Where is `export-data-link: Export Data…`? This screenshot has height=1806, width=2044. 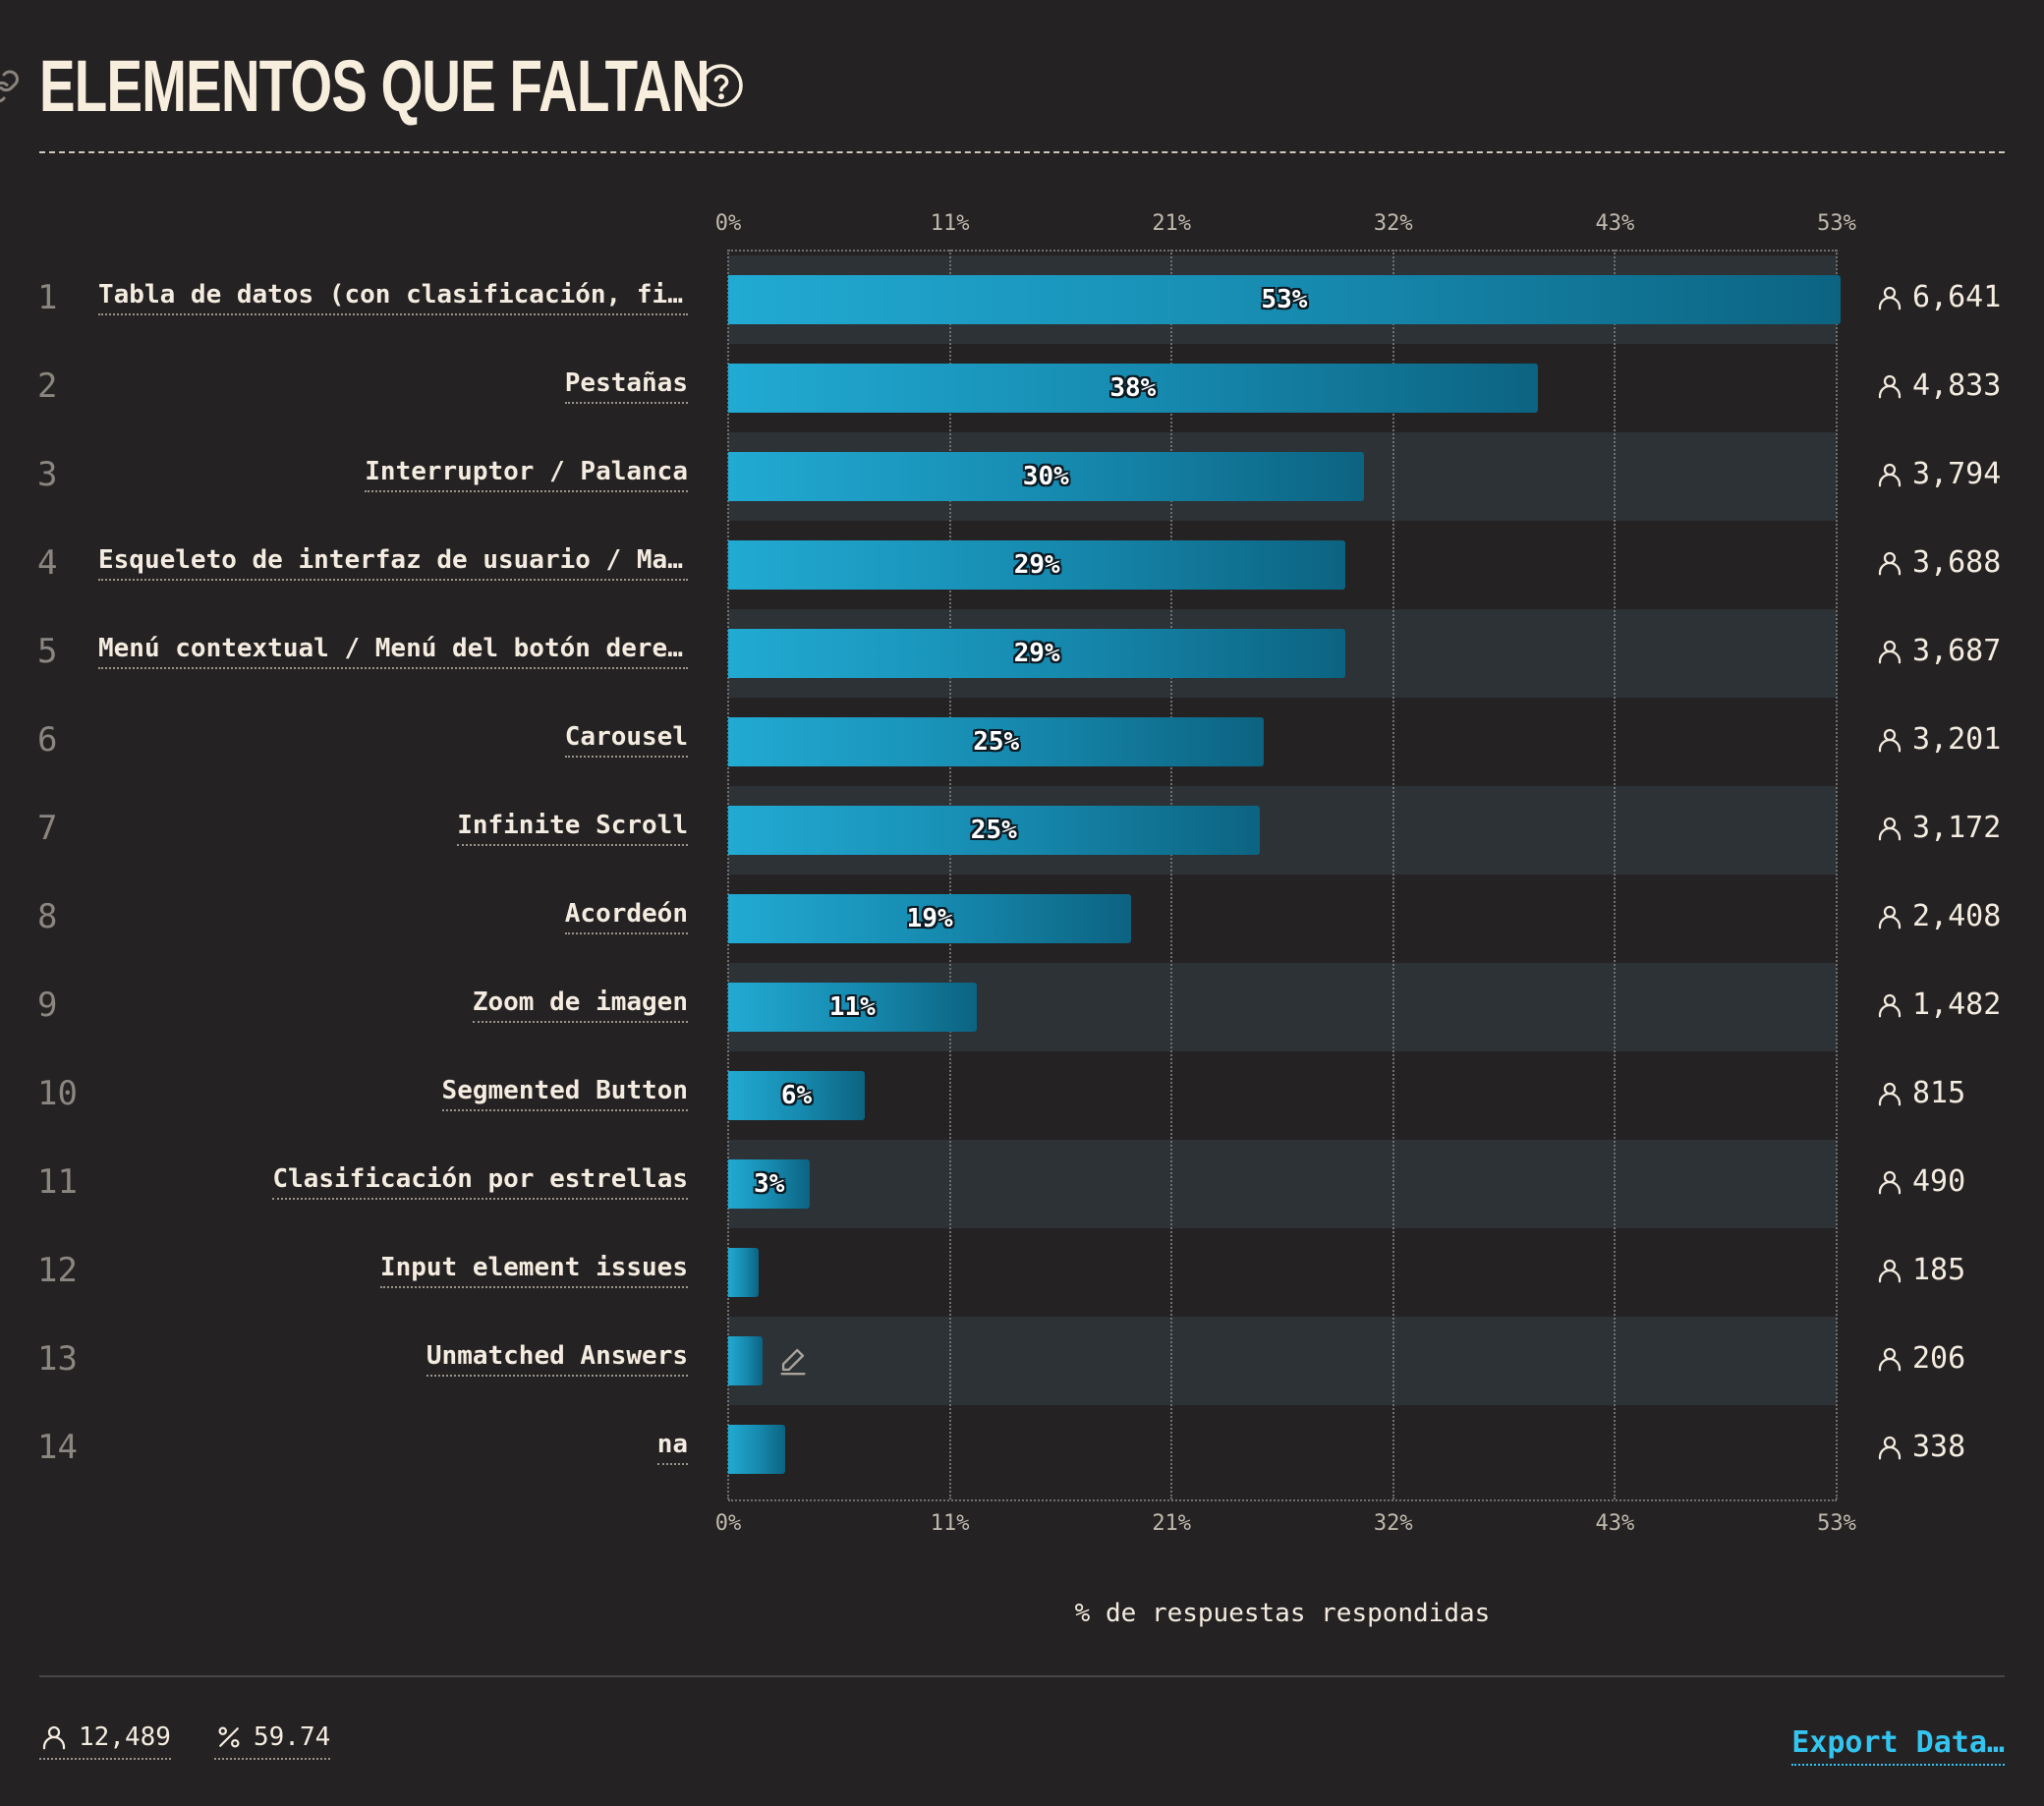 export-data-link: Export Data… is located at coordinates (1898, 1745).